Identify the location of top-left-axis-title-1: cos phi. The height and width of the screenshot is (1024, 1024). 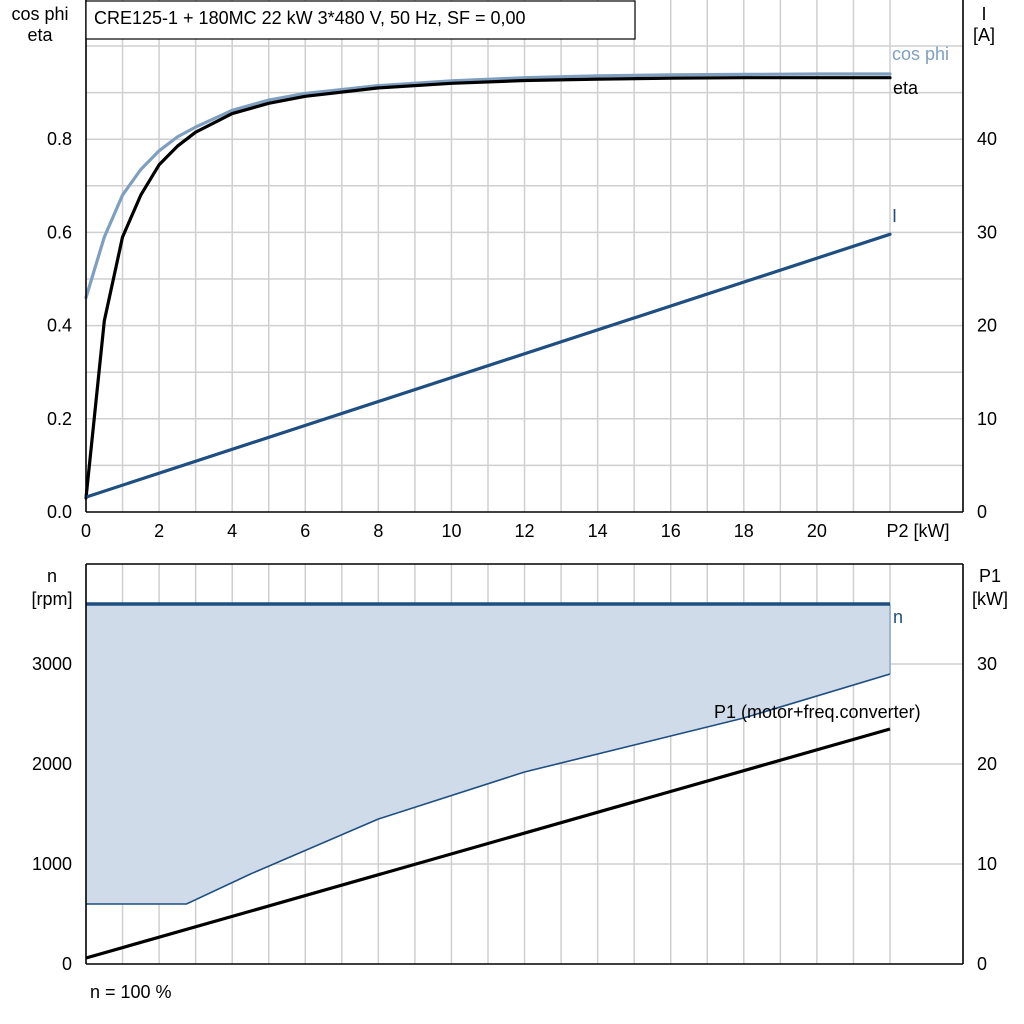
(39, 14).